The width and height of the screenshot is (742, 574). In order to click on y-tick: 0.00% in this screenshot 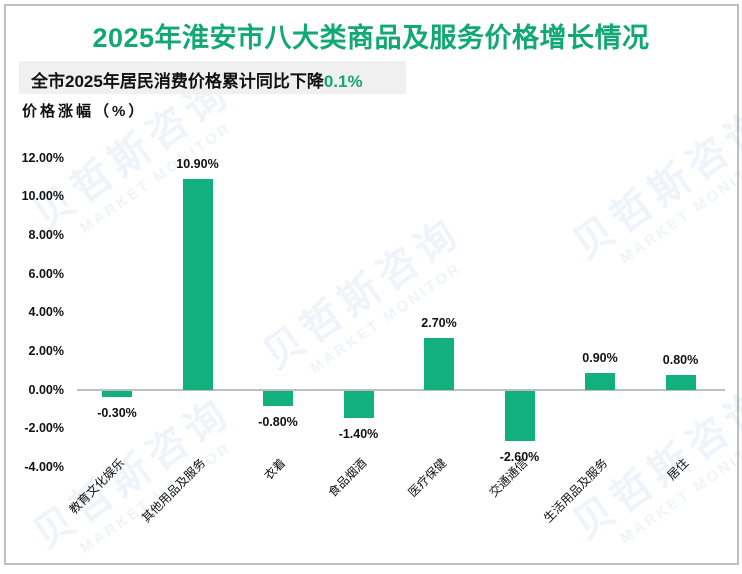, I will do `click(46, 390)`.